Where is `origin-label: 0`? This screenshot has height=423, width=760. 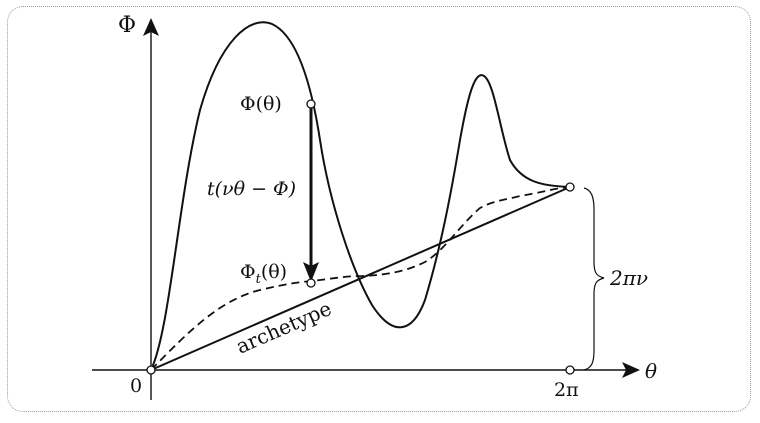 origin-label: 0 is located at coordinates (136, 386).